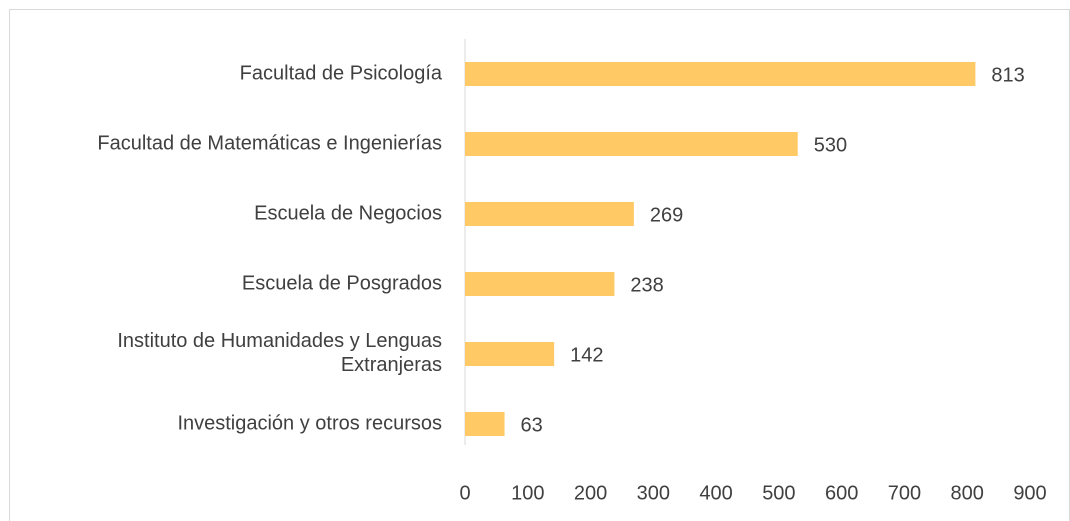  Describe the element at coordinates (1007, 75) in the screenshot. I see `data-label: 813` at that location.